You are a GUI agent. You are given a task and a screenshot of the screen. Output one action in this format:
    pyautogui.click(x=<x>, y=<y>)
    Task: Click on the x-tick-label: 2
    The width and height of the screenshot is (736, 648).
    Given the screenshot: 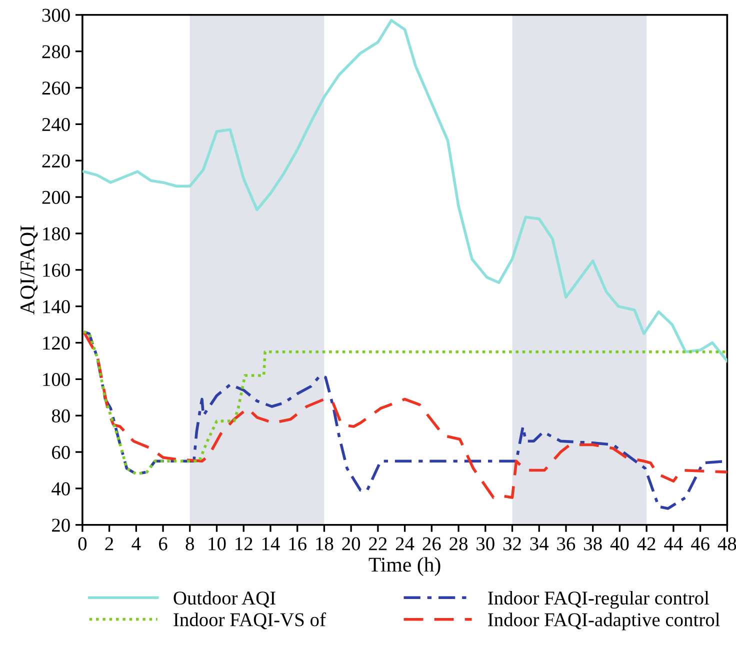 What is the action you would take?
    pyautogui.click(x=109, y=543)
    